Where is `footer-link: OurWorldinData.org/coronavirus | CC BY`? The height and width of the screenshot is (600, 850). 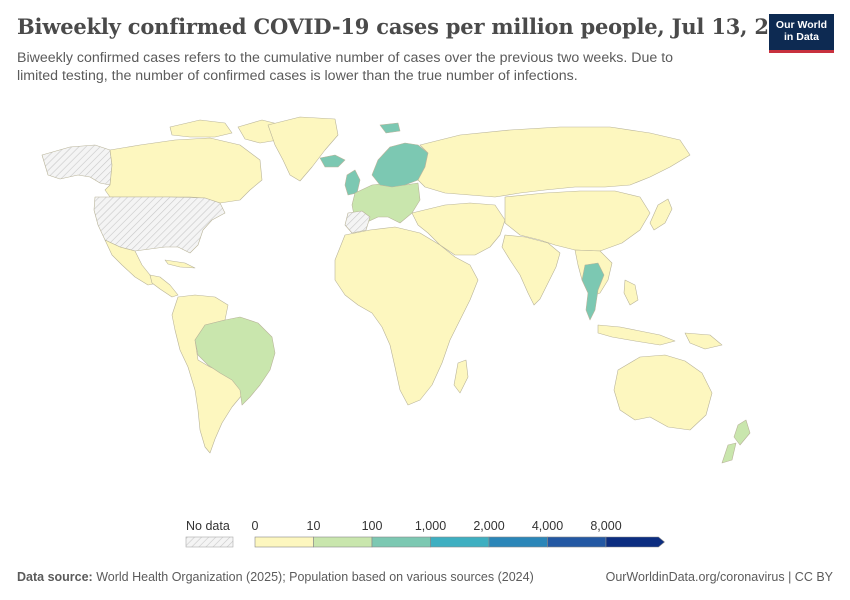
footer-link: OurWorldinData.org/coronavirus | CC BY is located at coordinates (719, 577).